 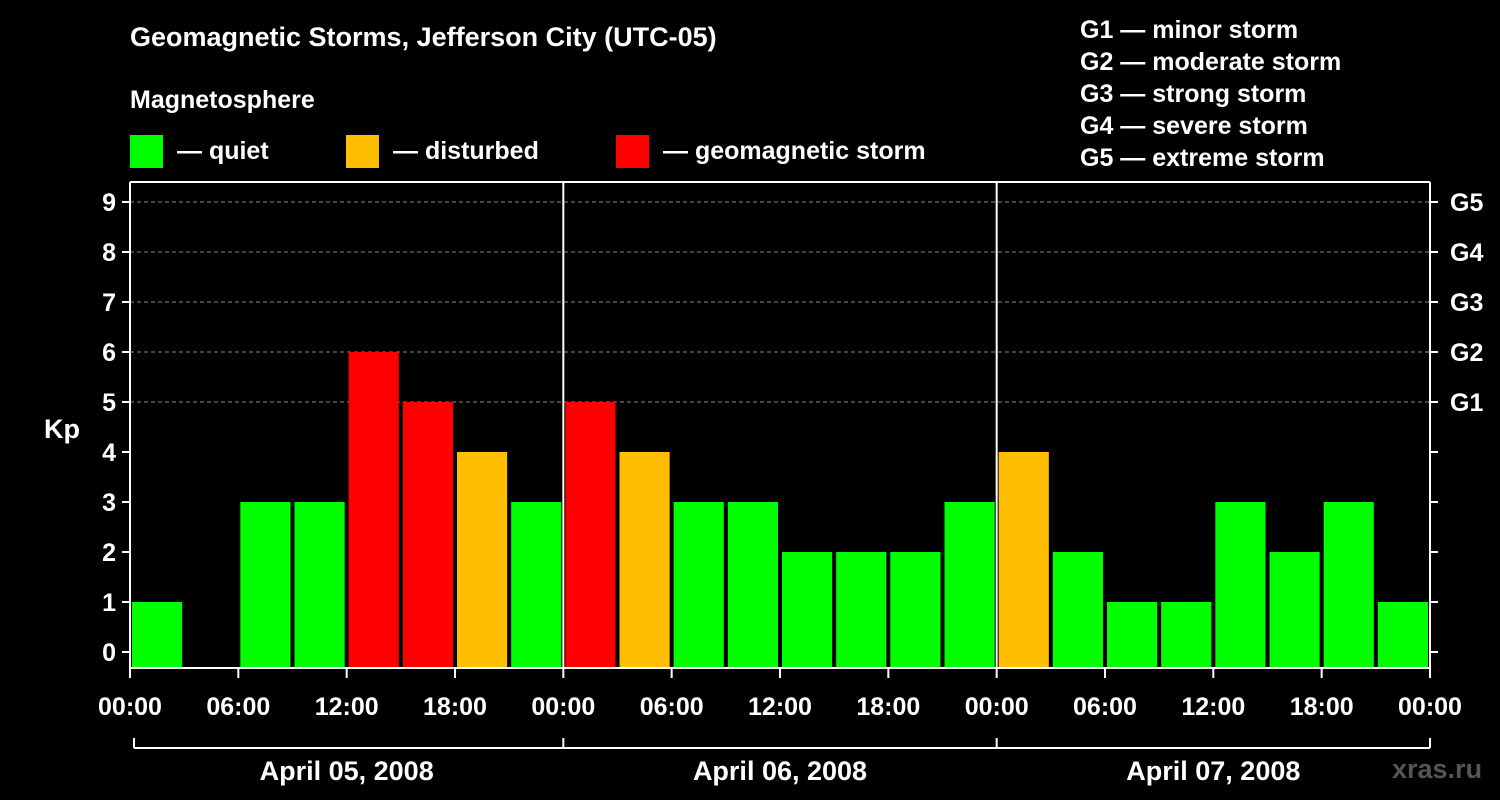 What do you see at coordinates (466, 150) in the screenshot?
I see `legend-label-disturbed: — disturbed` at bounding box center [466, 150].